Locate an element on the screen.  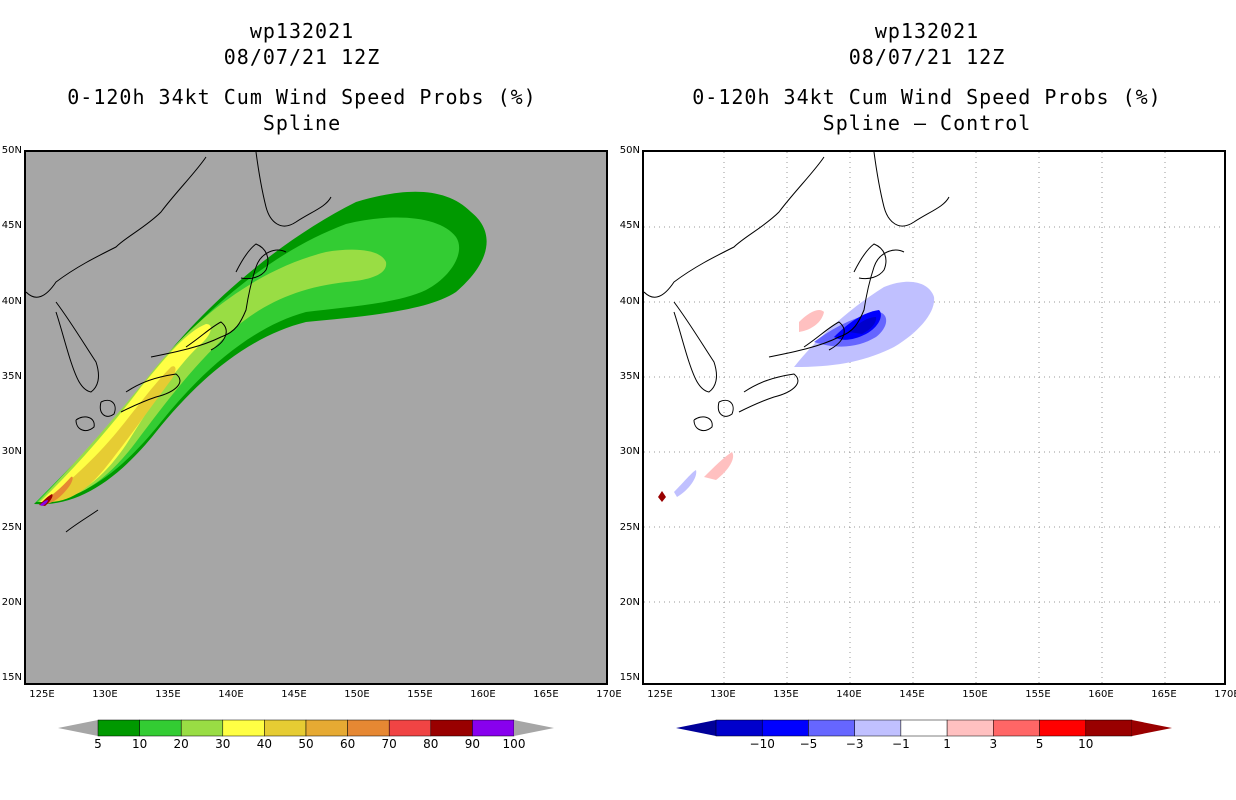
left-colorbar is located at coordinates (306, 728).